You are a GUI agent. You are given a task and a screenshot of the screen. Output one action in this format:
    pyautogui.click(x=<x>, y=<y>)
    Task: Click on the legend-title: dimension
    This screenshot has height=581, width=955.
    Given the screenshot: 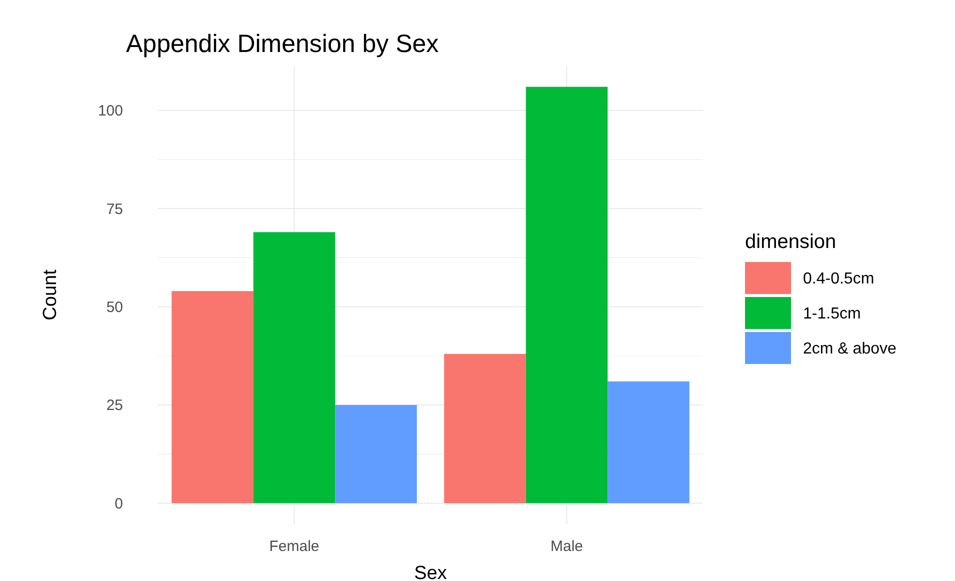 What is the action you would take?
    pyautogui.click(x=790, y=242)
    